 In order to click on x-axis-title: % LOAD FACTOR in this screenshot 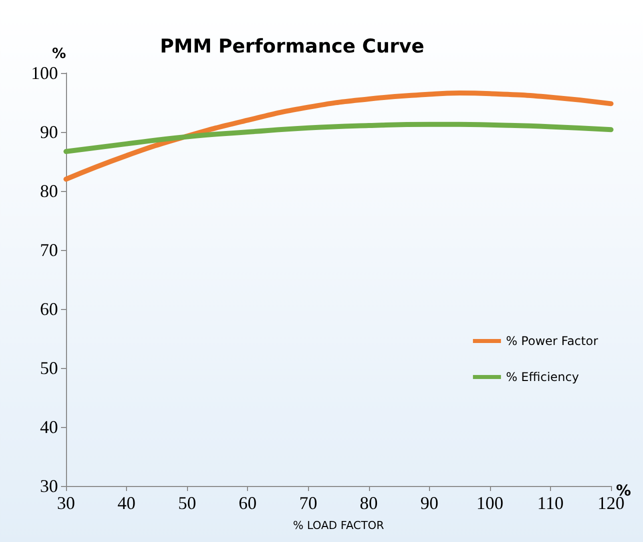, I will do `click(338, 525)`.